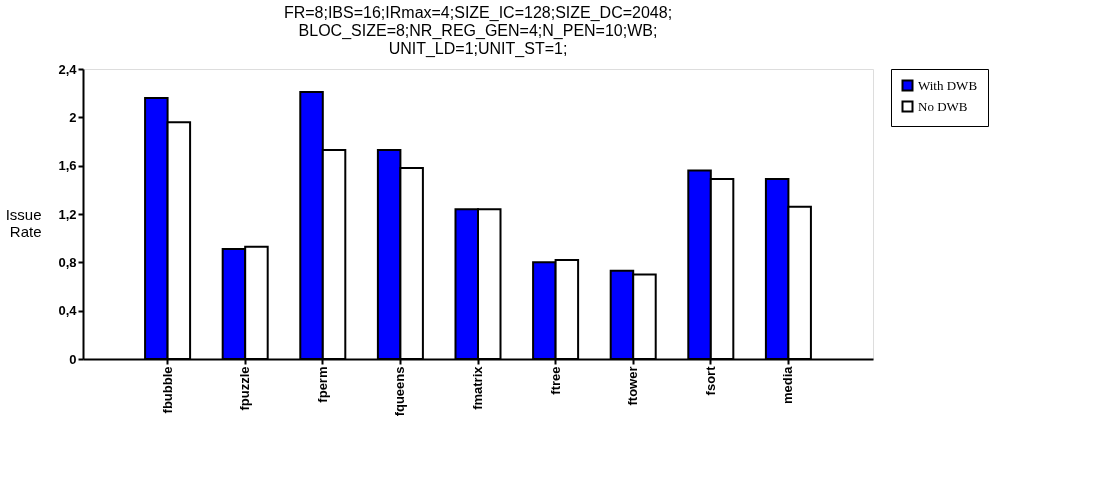 This screenshot has height=481, width=1118. Describe the element at coordinates (167, 390) in the screenshot. I see `x-tick-label: fbubble` at that location.